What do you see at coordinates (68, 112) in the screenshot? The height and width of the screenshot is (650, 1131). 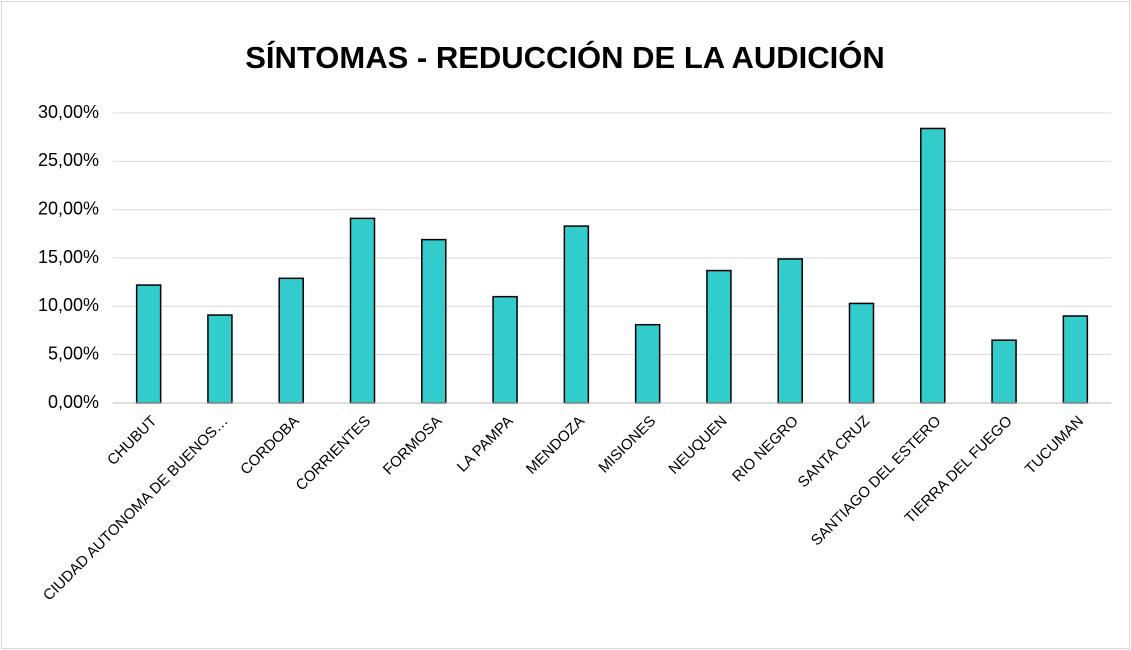 I see `y-tick-label: 30,00%` at bounding box center [68, 112].